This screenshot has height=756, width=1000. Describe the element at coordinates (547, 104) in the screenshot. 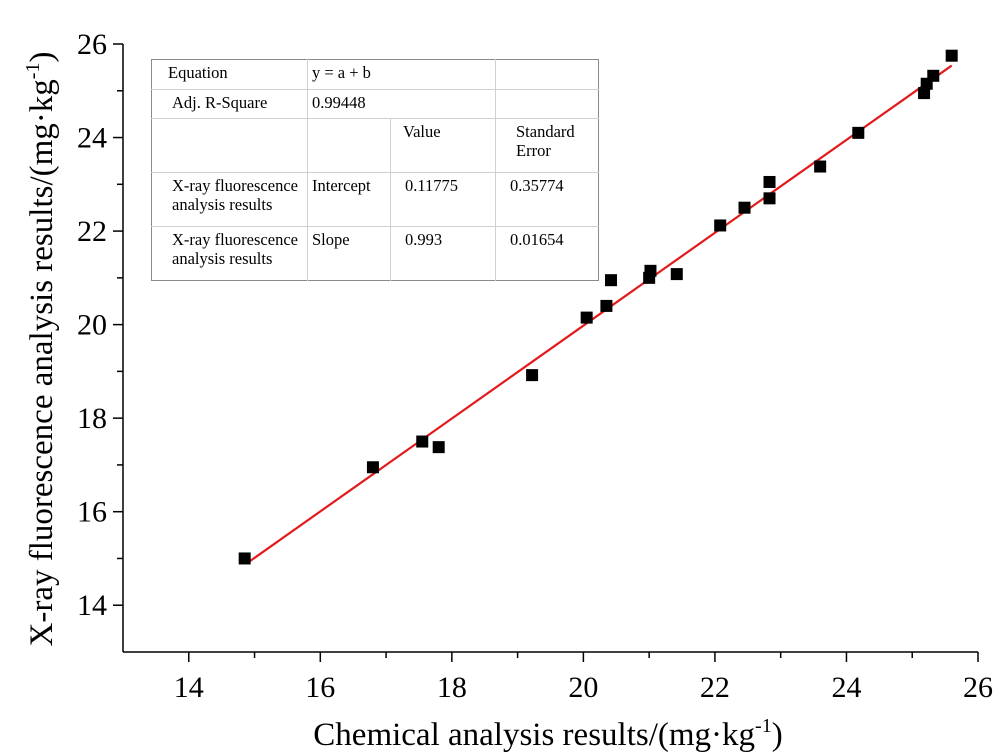

I see `r2-empty` at that location.